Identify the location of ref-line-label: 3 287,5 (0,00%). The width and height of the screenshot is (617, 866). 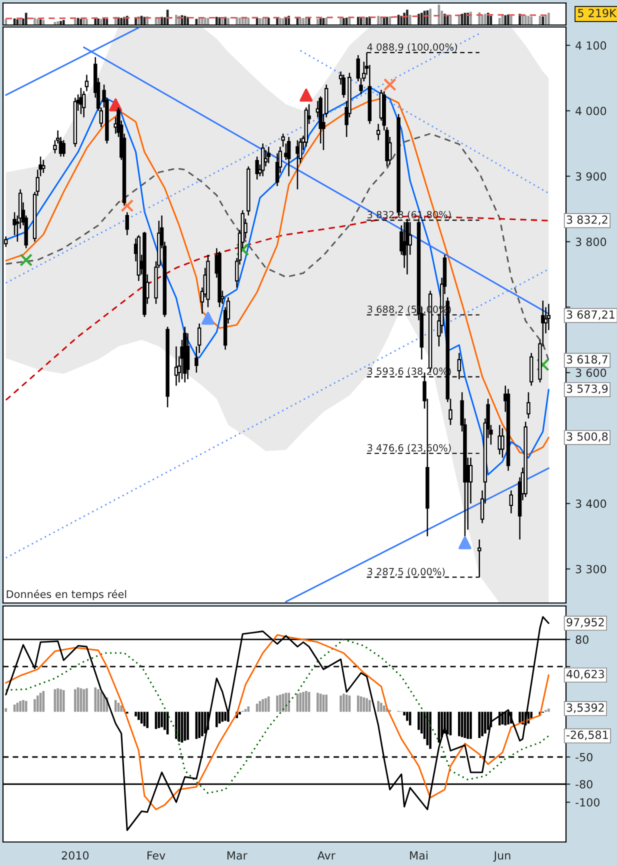
(406, 572).